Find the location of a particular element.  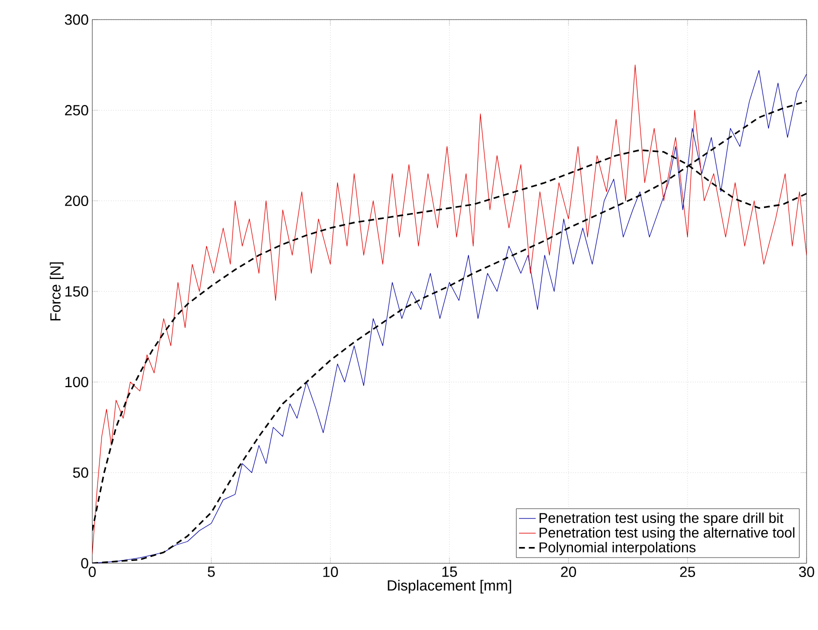

x-tick-label: 10 is located at coordinates (330, 572).